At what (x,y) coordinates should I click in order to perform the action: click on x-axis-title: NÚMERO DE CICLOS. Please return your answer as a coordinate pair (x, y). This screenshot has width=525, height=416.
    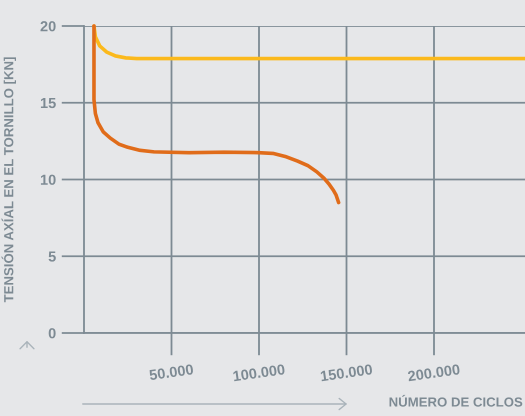
    Looking at the image, I should click on (456, 400).